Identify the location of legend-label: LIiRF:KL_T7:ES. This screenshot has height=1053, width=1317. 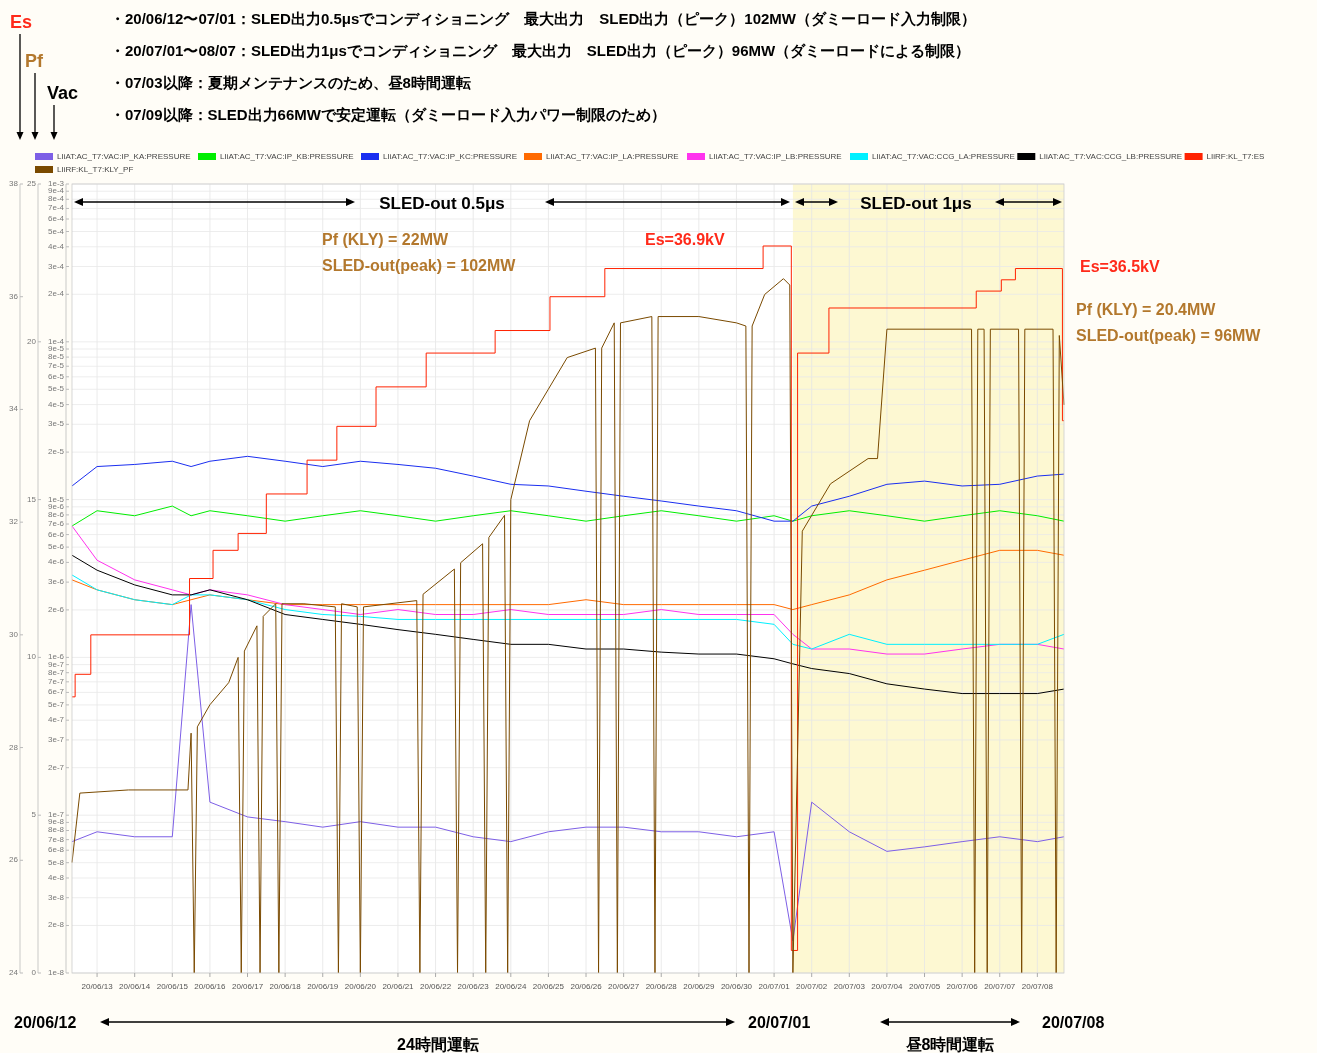
(1235, 156).